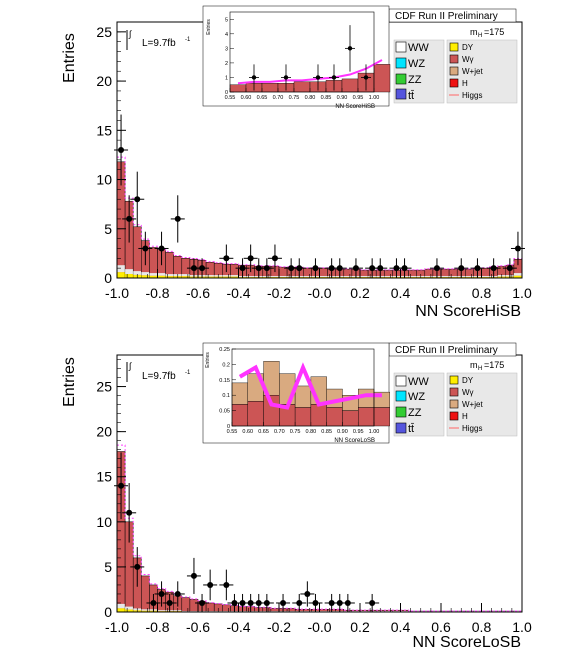 This screenshot has height=667, width=567. I want to click on svg-text: Higgs, so click(472, 95).